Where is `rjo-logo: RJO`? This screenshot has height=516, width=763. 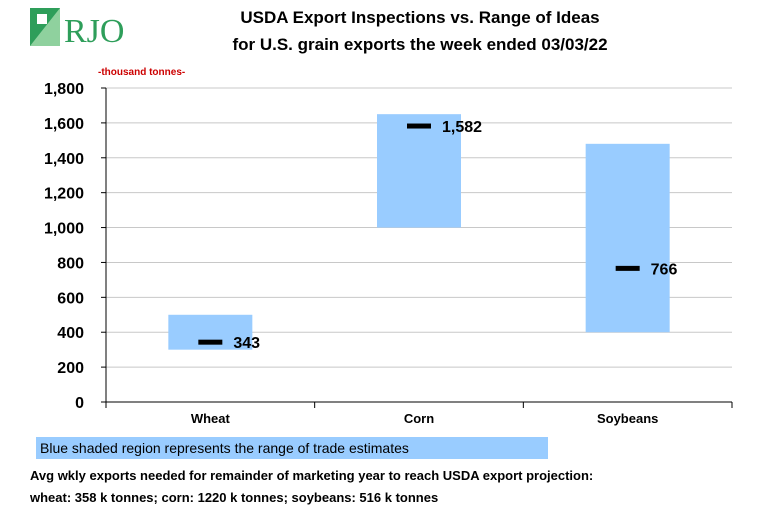 rjo-logo: RJO is located at coordinates (77, 29).